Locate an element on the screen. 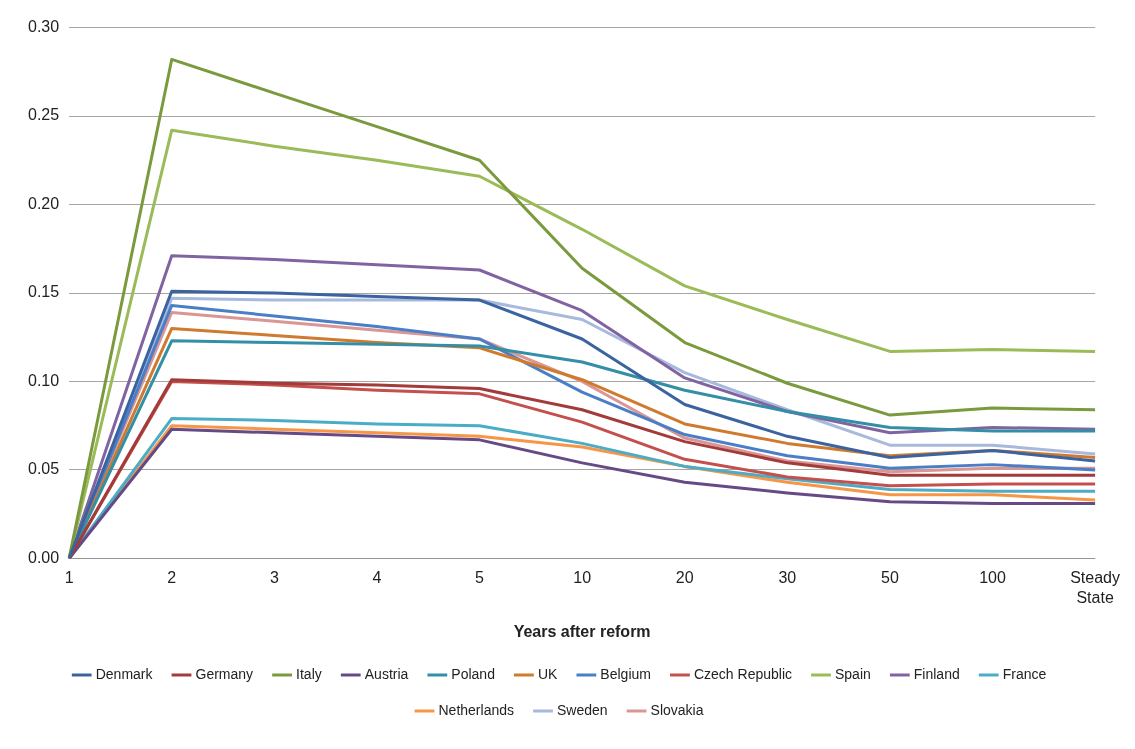  legend-label: Austria is located at coordinates (386, 673).